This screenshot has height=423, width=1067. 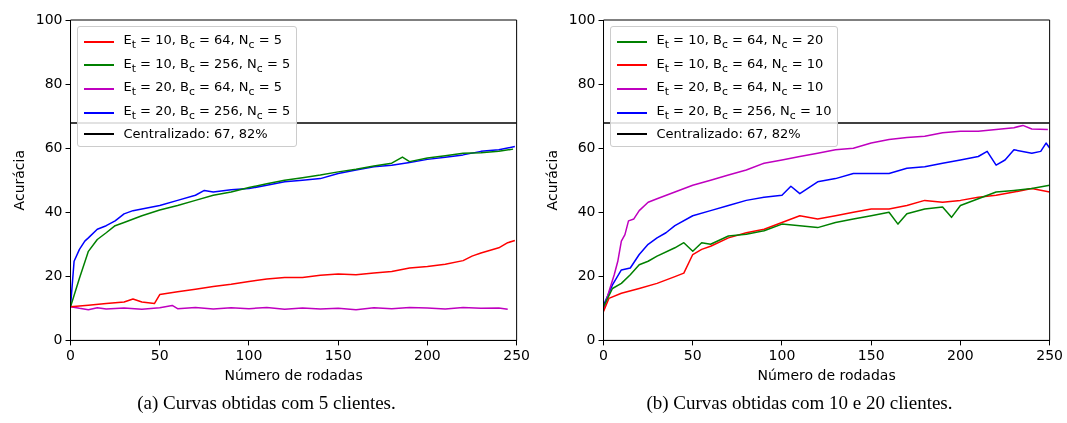 What do you see at coordinates (799, 403) in the screenshot?
I see `text: (b) Curvas obtidas com 10 e 20 clientes.` at bounding box center [799, 403].